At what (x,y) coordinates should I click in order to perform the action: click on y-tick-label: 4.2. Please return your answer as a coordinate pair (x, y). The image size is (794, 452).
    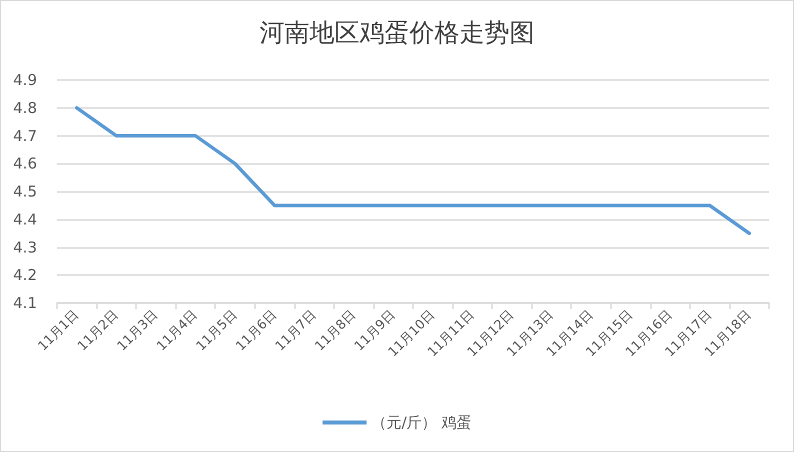
    Looking at the image, I should click on (25, 275).